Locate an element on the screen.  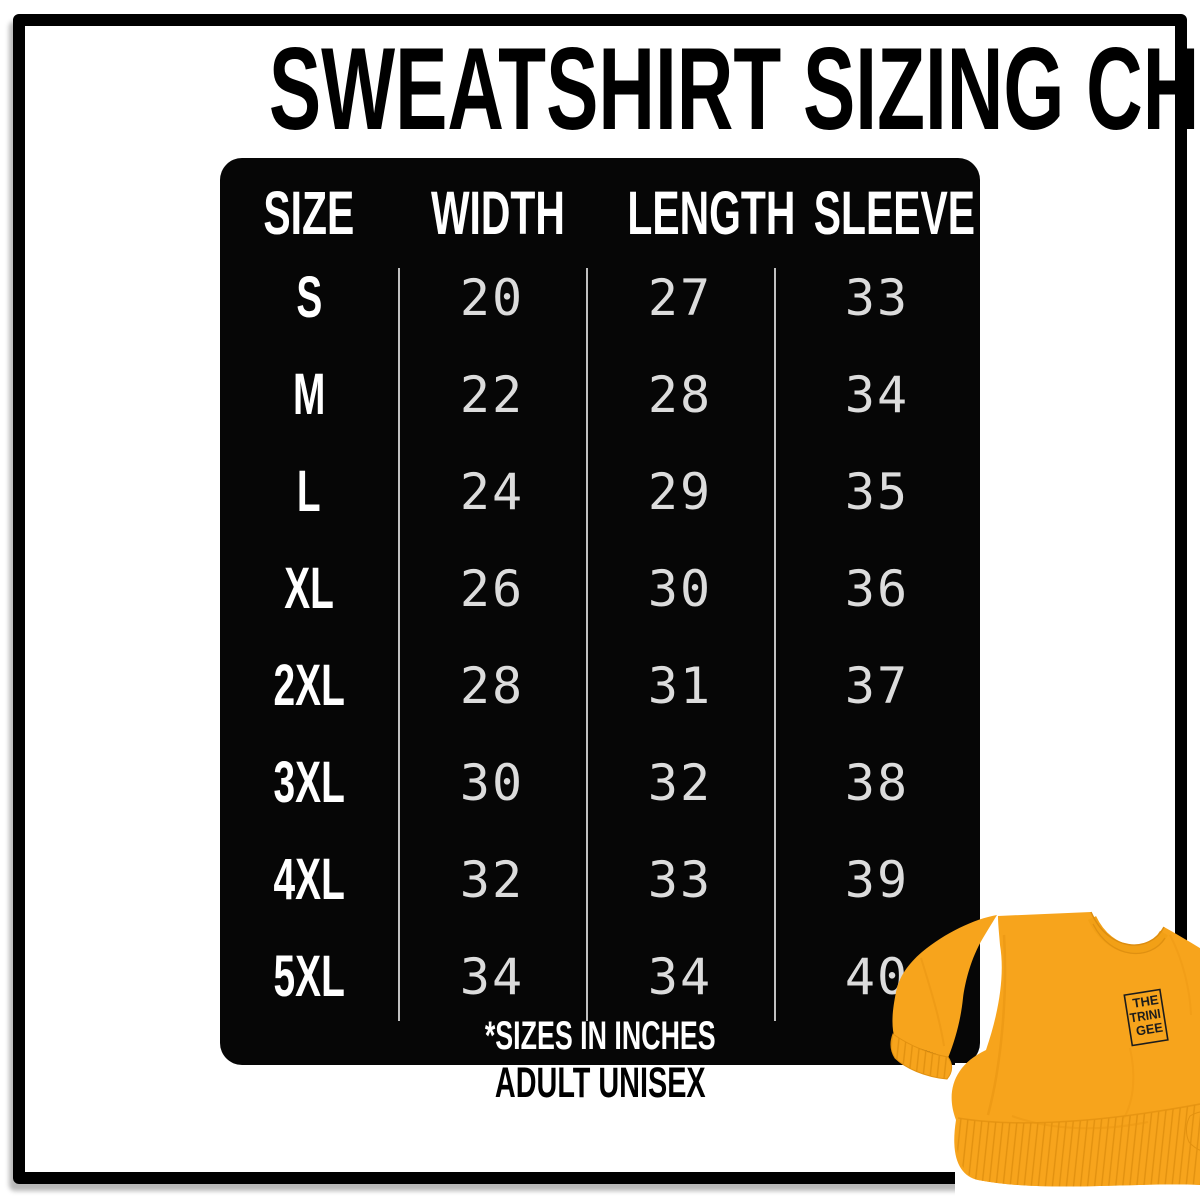
table-cell: 38 is located at coordinates (877, 782).